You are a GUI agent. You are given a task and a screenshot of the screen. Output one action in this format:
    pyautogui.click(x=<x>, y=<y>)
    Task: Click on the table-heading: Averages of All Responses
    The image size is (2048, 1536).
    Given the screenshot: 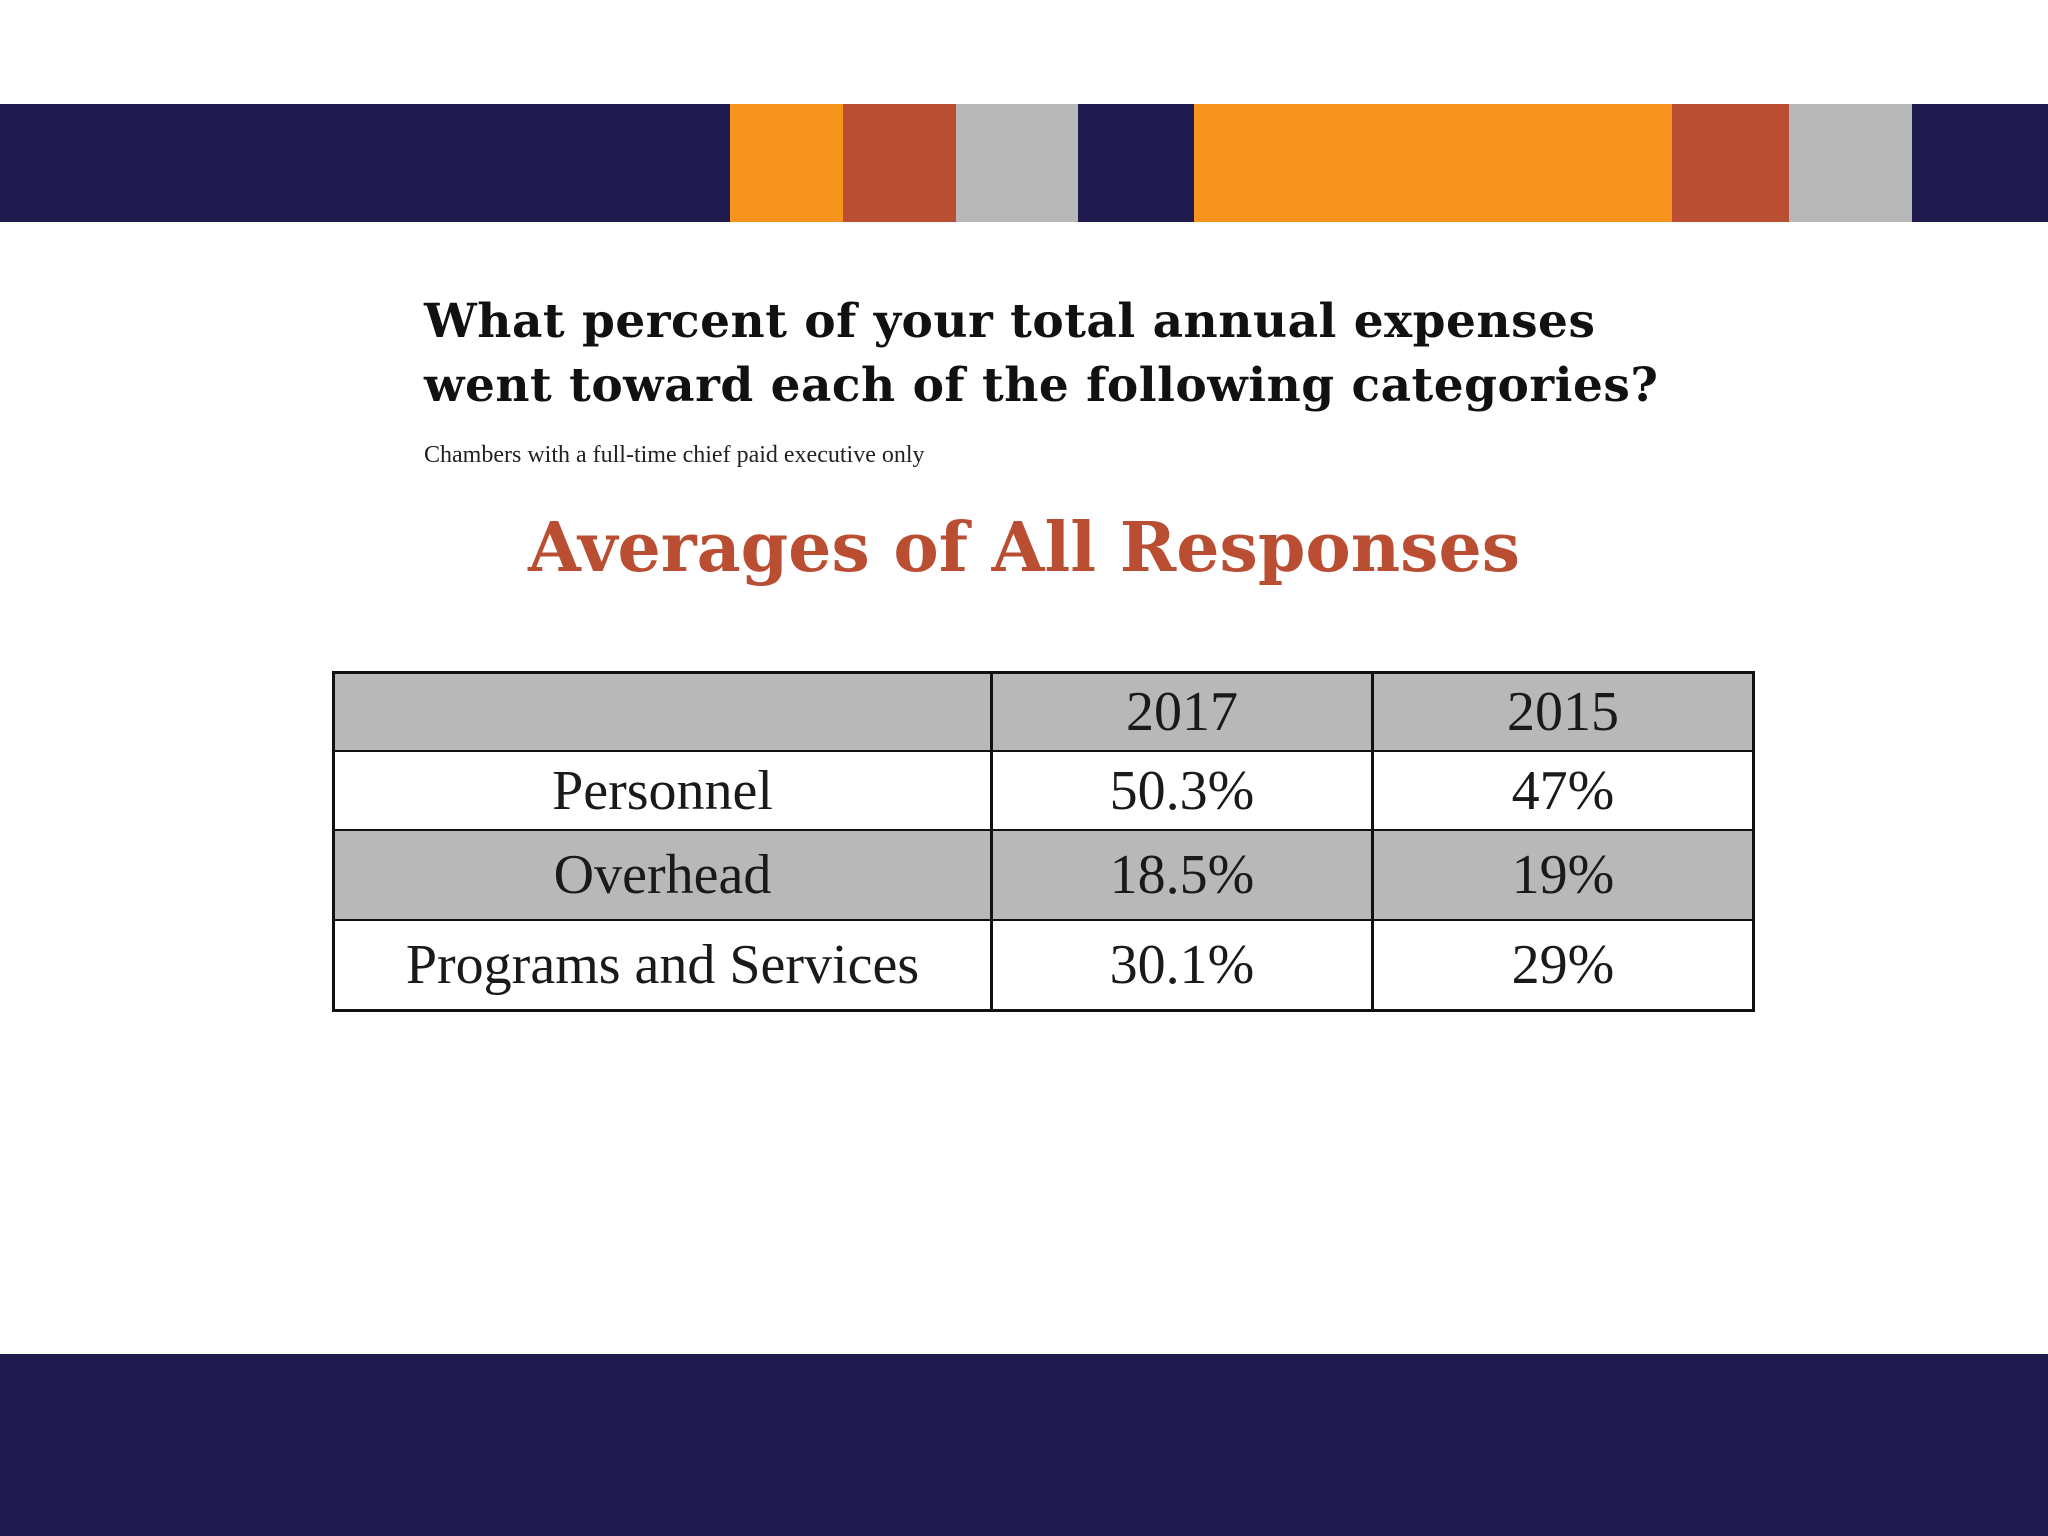 What is the action you would take?
    pyautogui.click(x=1024, y=548)
    